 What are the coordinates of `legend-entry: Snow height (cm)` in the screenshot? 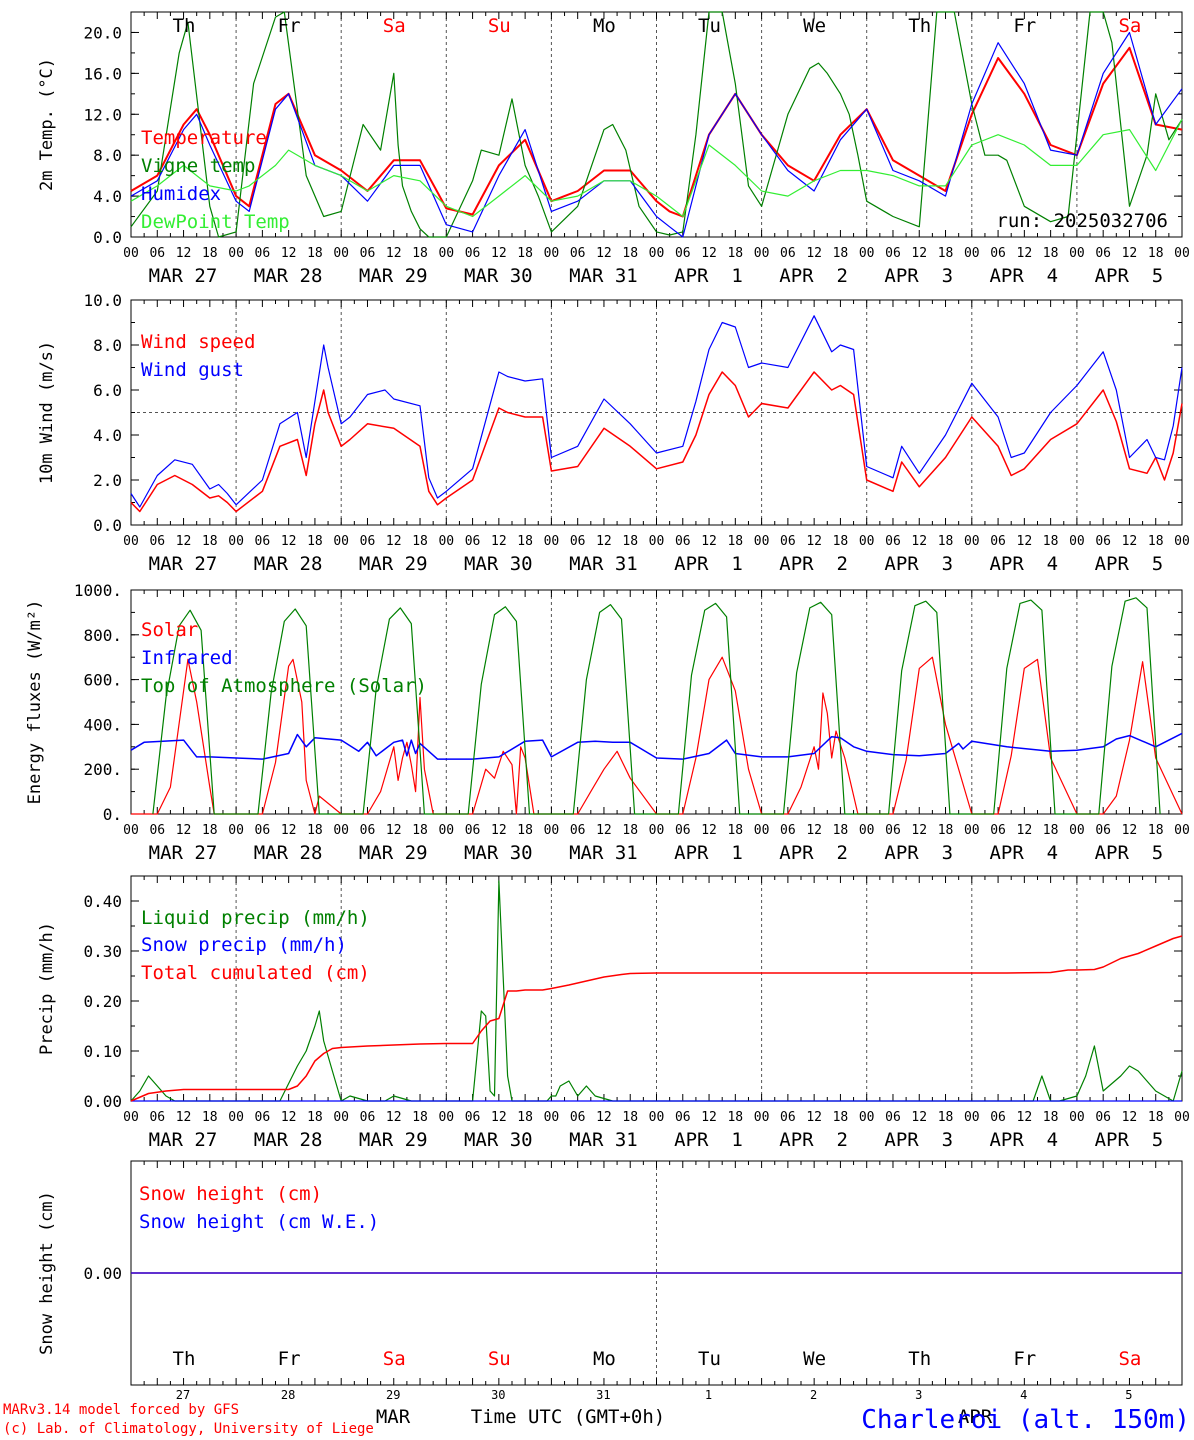 It's located at (230, 1194).